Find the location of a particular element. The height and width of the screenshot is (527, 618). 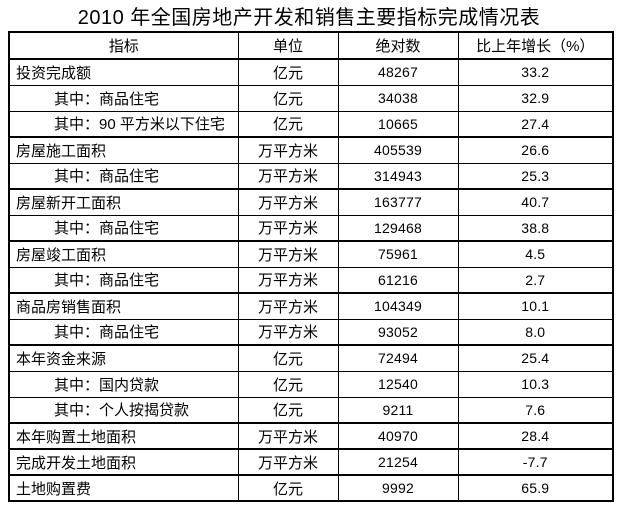

absolute-value-cell: 75961 is located at coordinates (398, 254).